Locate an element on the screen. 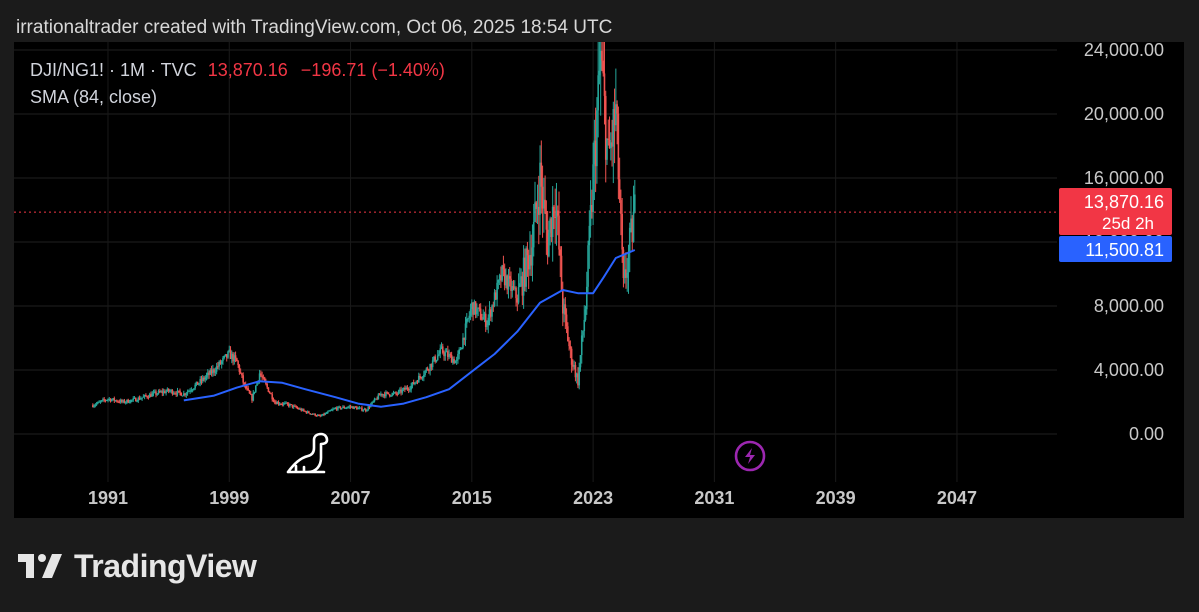 This screenshot has height=612, width=1199. x-tick-label: 1991 is located at coordinates (108, 498).